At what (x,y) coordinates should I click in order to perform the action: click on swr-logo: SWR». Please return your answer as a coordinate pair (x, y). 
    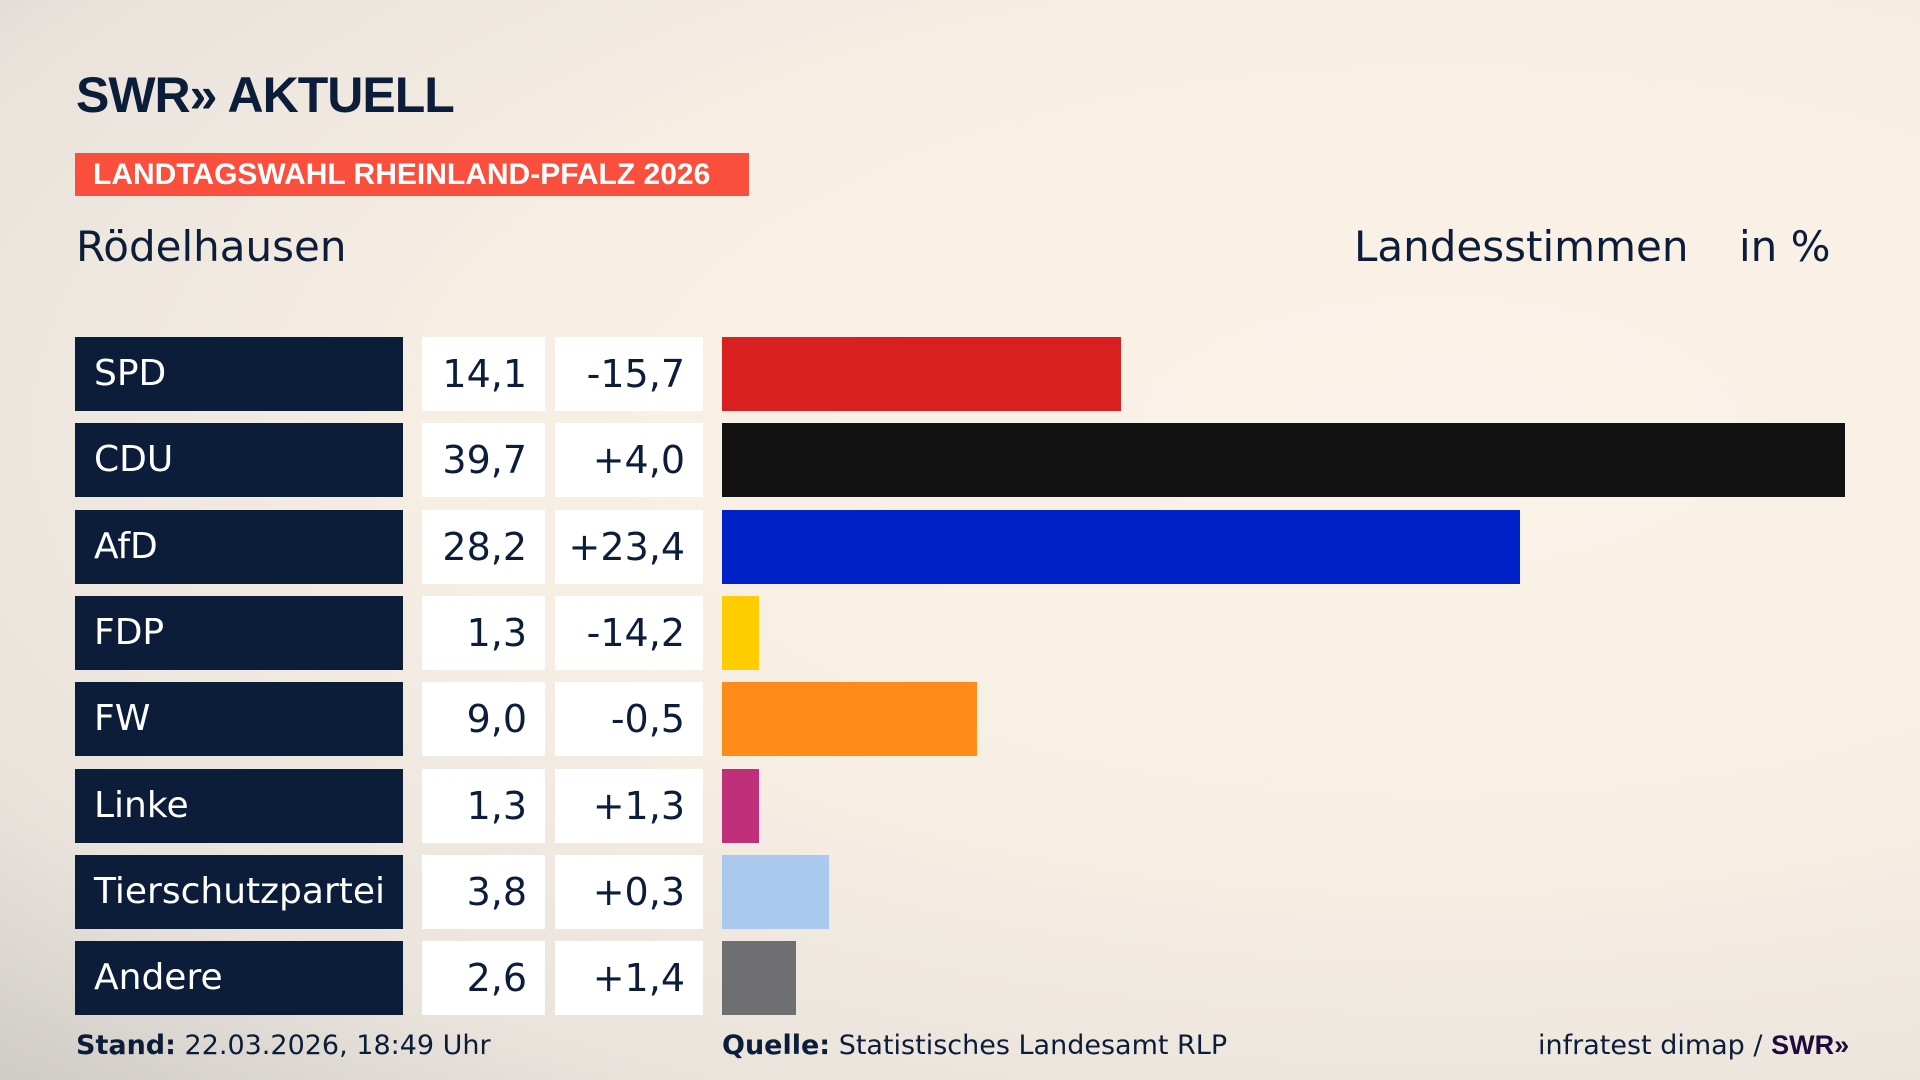
    Looking at the image, I should click on (1810, 1045).